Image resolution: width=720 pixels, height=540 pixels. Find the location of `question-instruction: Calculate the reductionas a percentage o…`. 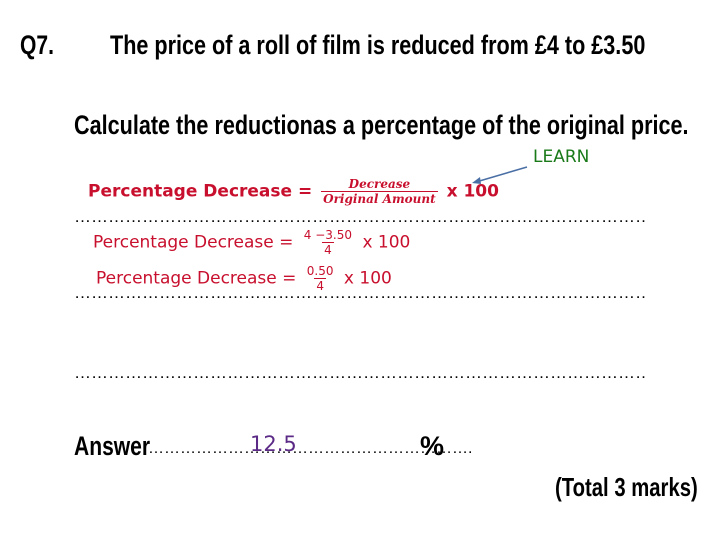

question-instruction: Calculate the reductionas a percentage o… is located at coordinates (381, 125).